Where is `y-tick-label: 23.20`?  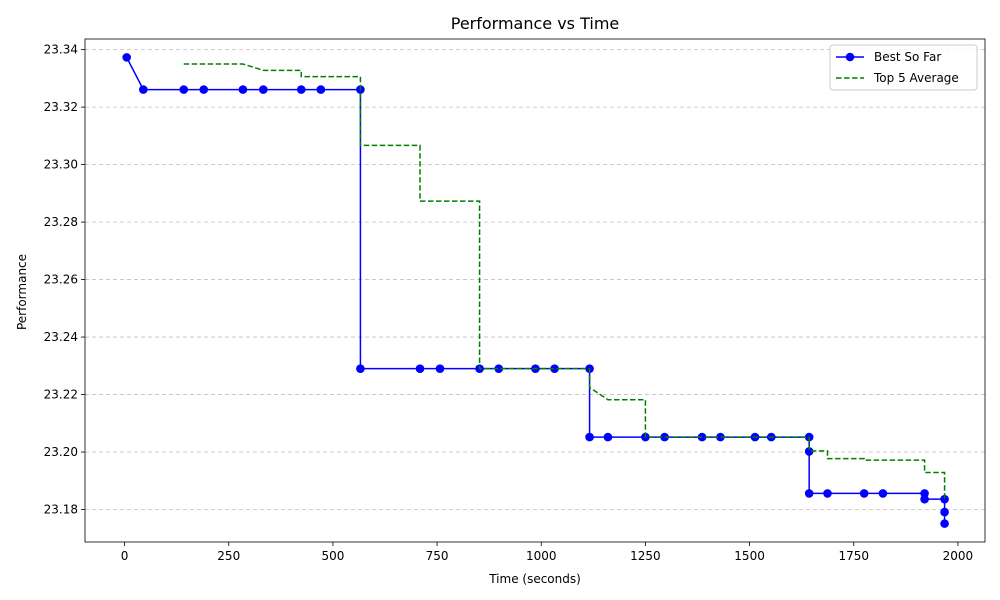 y-tick-label: 23.20 is located at coordinates (61, 452).